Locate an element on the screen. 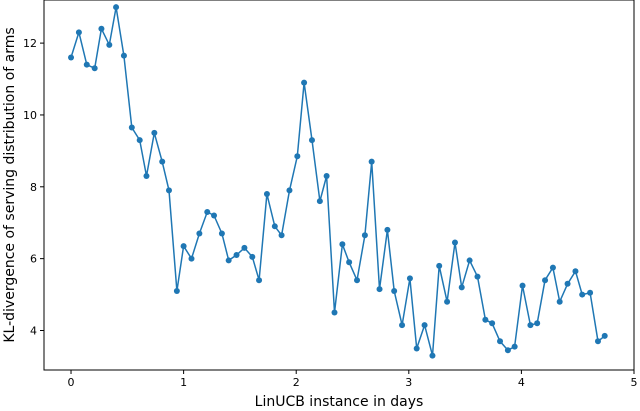 This screenshot has height=411, width=640. x-tick-label: 2 is located at coordinates (296, 382).